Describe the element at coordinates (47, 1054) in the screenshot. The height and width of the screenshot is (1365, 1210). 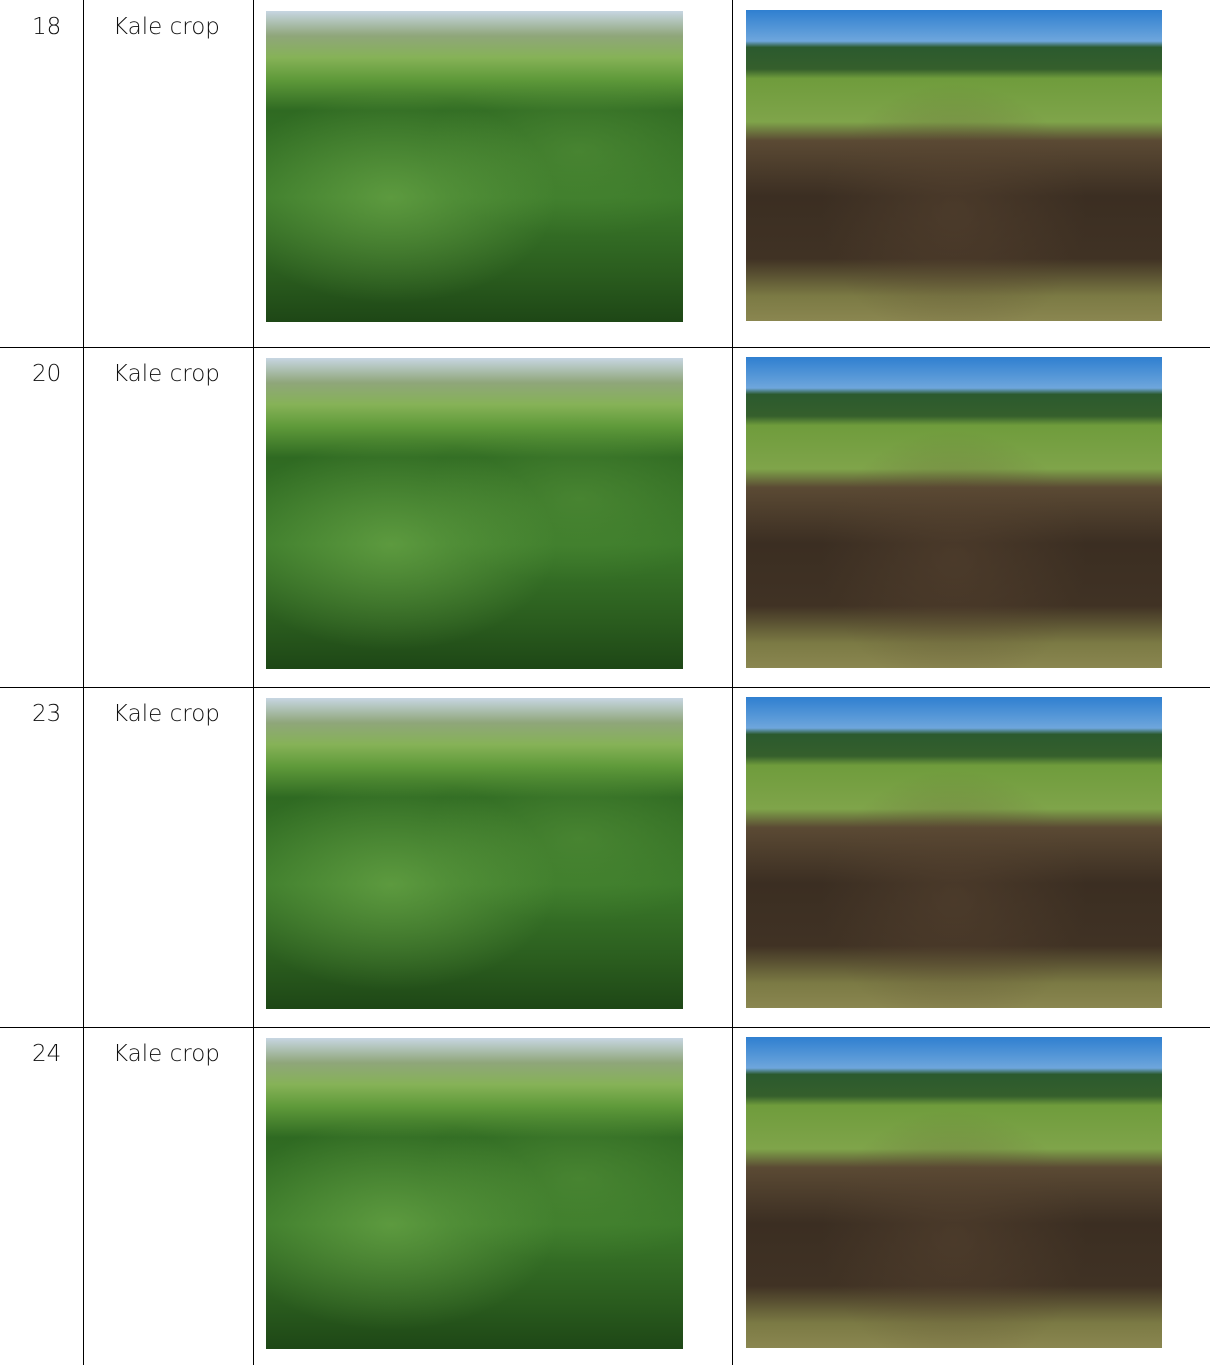
I see `row-number: 24` at that location.